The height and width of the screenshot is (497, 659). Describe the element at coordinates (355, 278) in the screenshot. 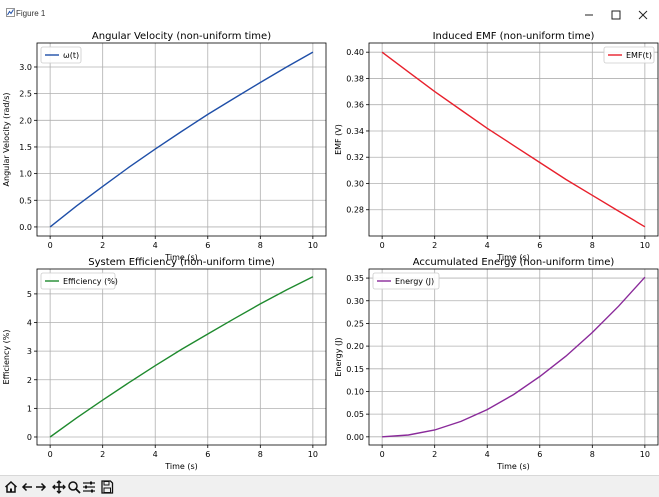

I see `y-tick-label: 0.35` at that location.